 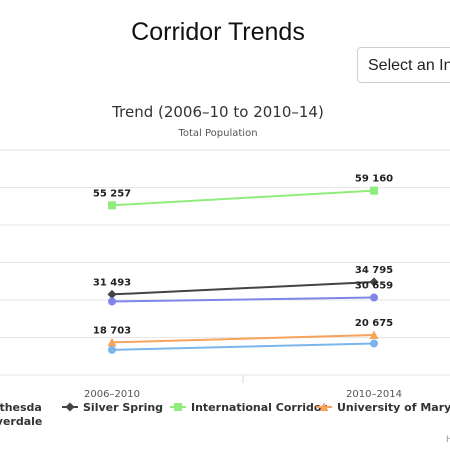 I want to click on legend-item: University of Marylar, so click(x=383, y=407).